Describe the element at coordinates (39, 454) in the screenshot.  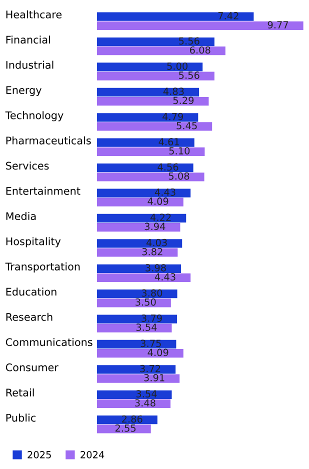
I see `legend-label: 2025` at that location.